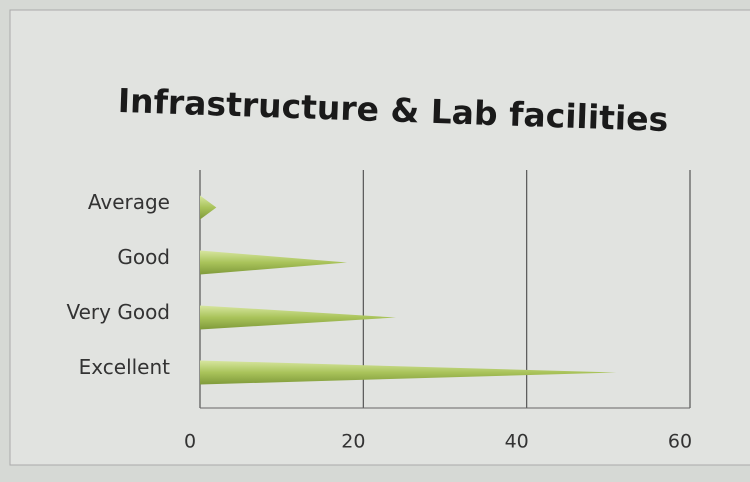 The image size is (750, 482). What do you see at coordinates (143, 257) in the screenshot?
I see `y-tick-label: Good` at bounding box center [143, 257].